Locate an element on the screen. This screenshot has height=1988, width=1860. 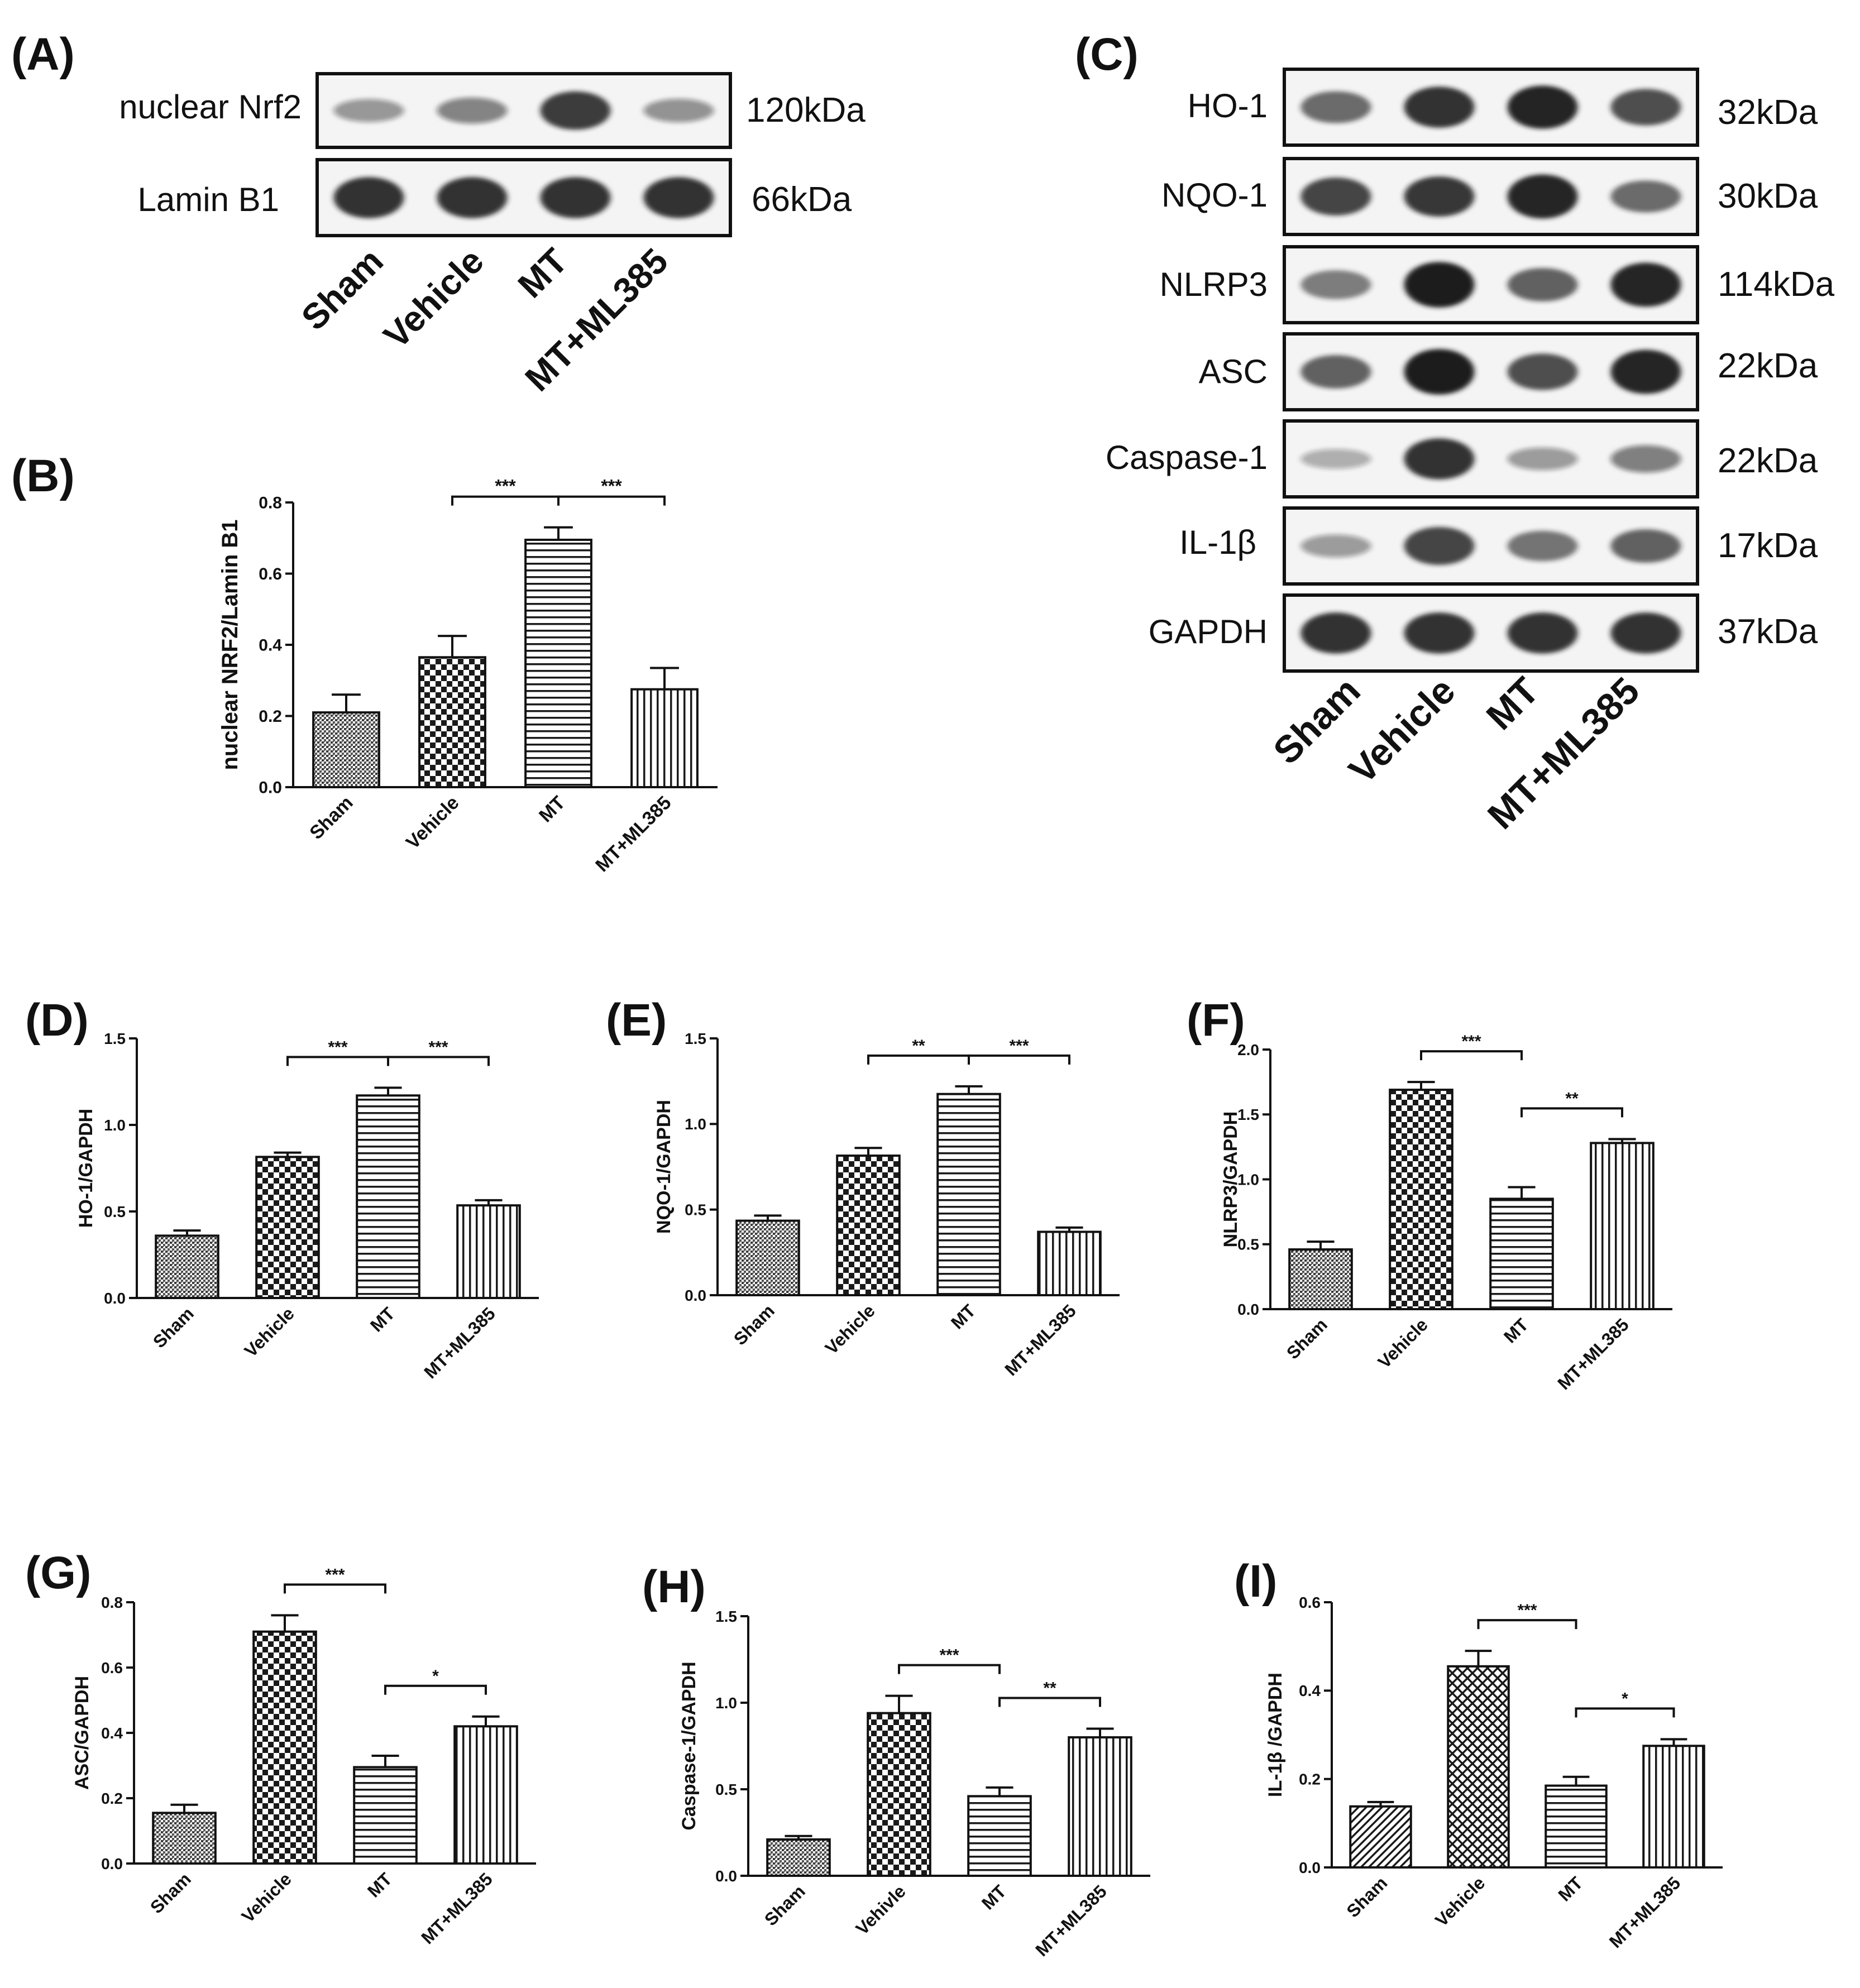
panel-label-e: (E) is located at coordinates (636, 1021).